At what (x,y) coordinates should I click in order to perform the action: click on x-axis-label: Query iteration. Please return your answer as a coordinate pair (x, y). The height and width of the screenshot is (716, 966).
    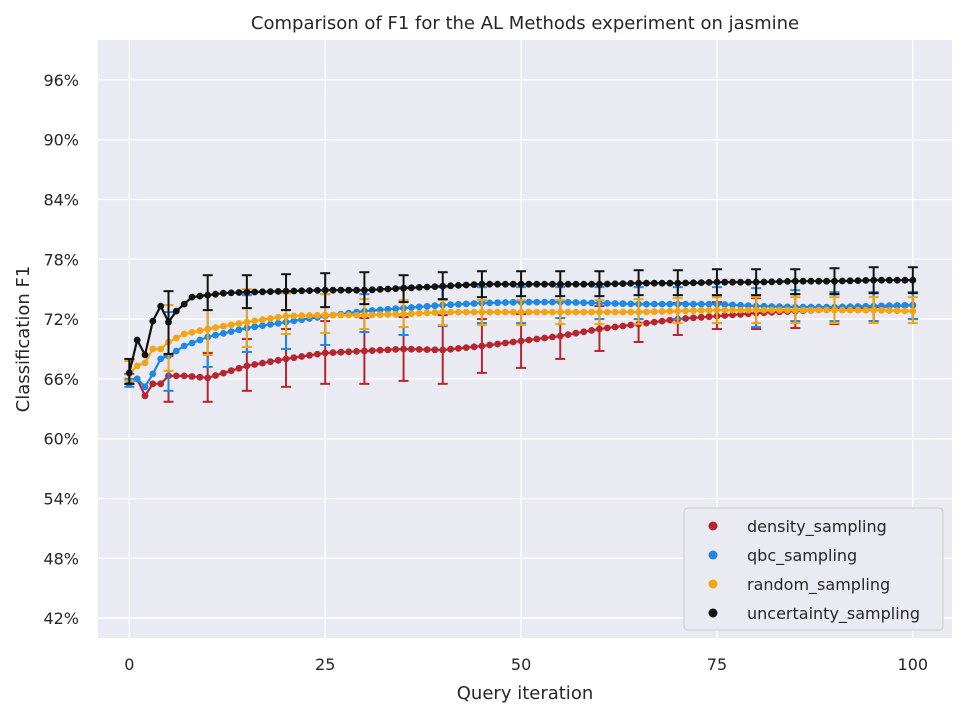
    Looking at the image, I should click on (525, 693).